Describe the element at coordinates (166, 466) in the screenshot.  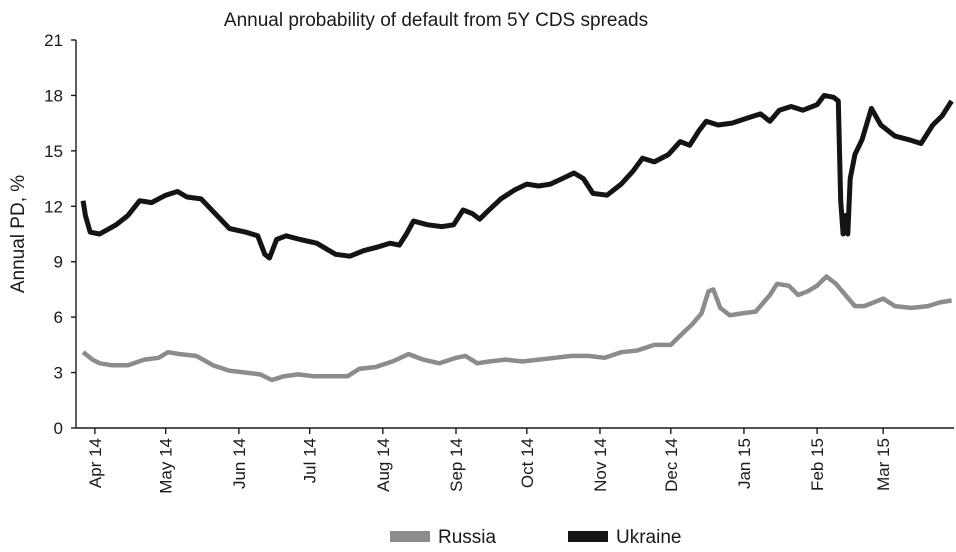
I see `x-tick-label: May 14` at that location.